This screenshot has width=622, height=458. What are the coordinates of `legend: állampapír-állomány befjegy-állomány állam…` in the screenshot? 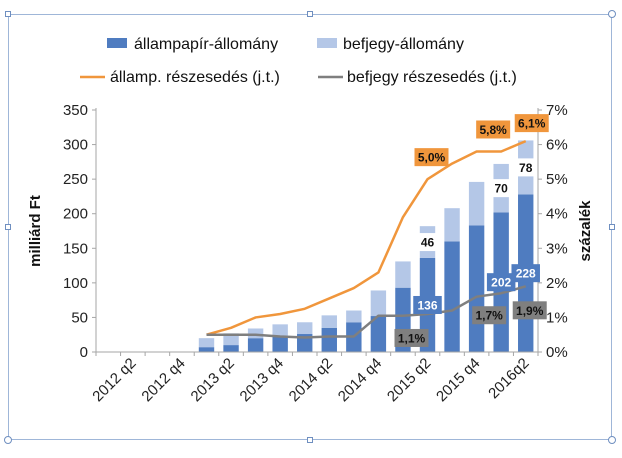 It's located at (298, 61).